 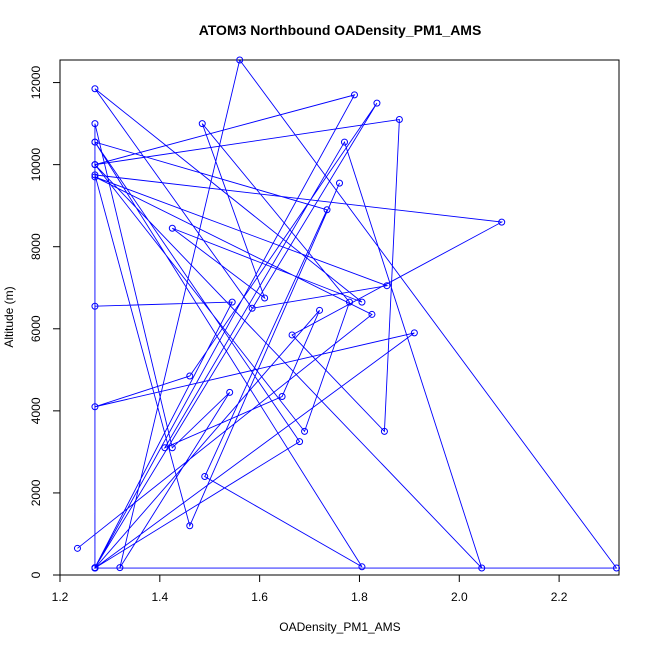 I want to click on x-tick-label: 2.0, so click(x=459, y=597).